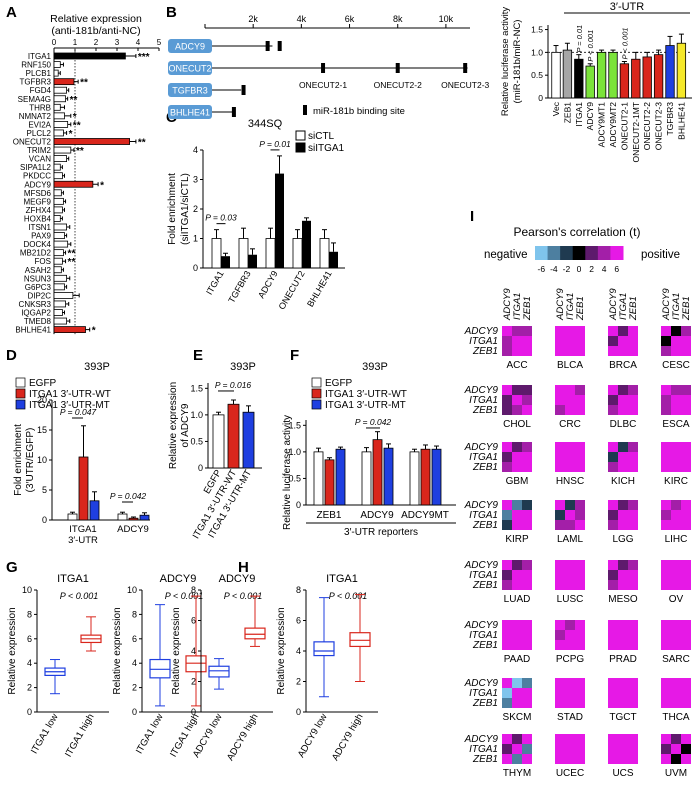 The image size is (700, 792). Describe the element at coordinates (237, 579) in the screenshot. I see `panel-h-plot-title: ADCY9` at that location.